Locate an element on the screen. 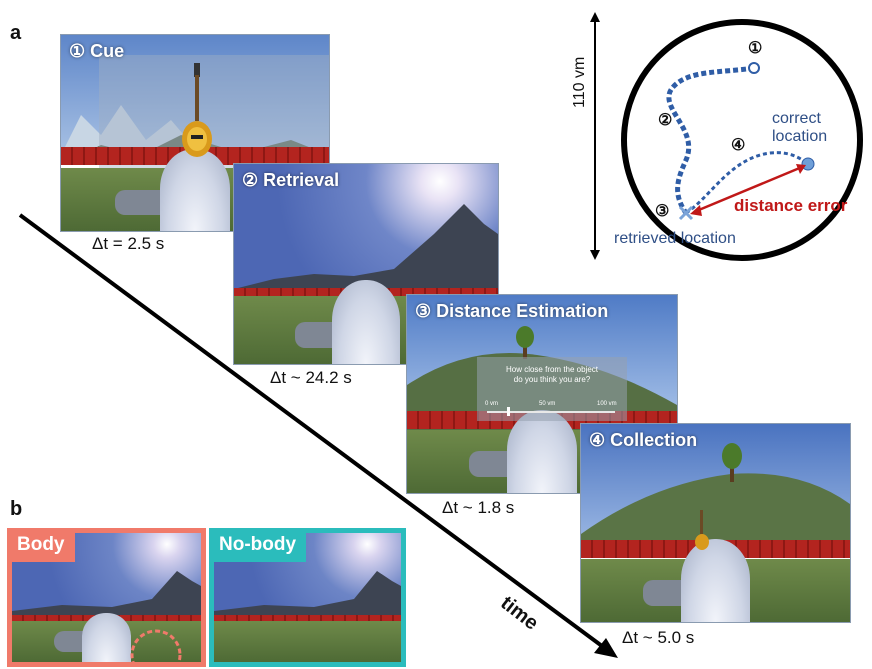 Image resolution: width=872 pixels, height=669 pixels. scene-collection: ④ Collection is located at coordinates (715, 523).